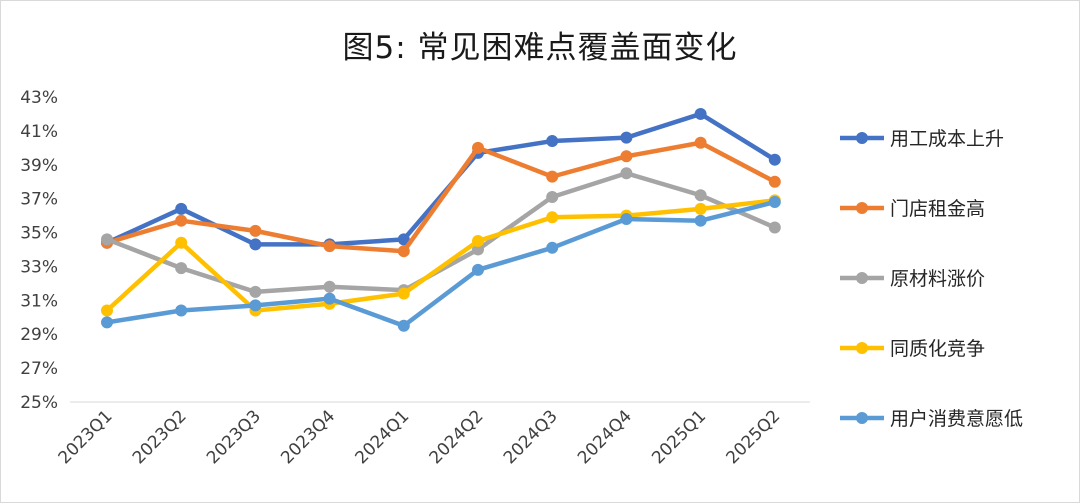  I want to click on y-tick-label: 25%, so click(39, 403).